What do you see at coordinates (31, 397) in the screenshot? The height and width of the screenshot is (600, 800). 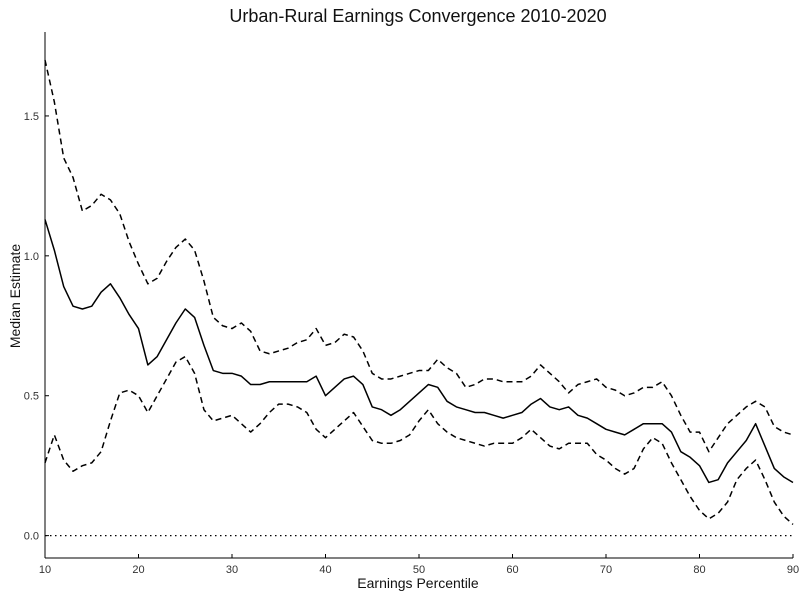 I see `y-tick-label: 0.5` at bounding box center [31, 397].